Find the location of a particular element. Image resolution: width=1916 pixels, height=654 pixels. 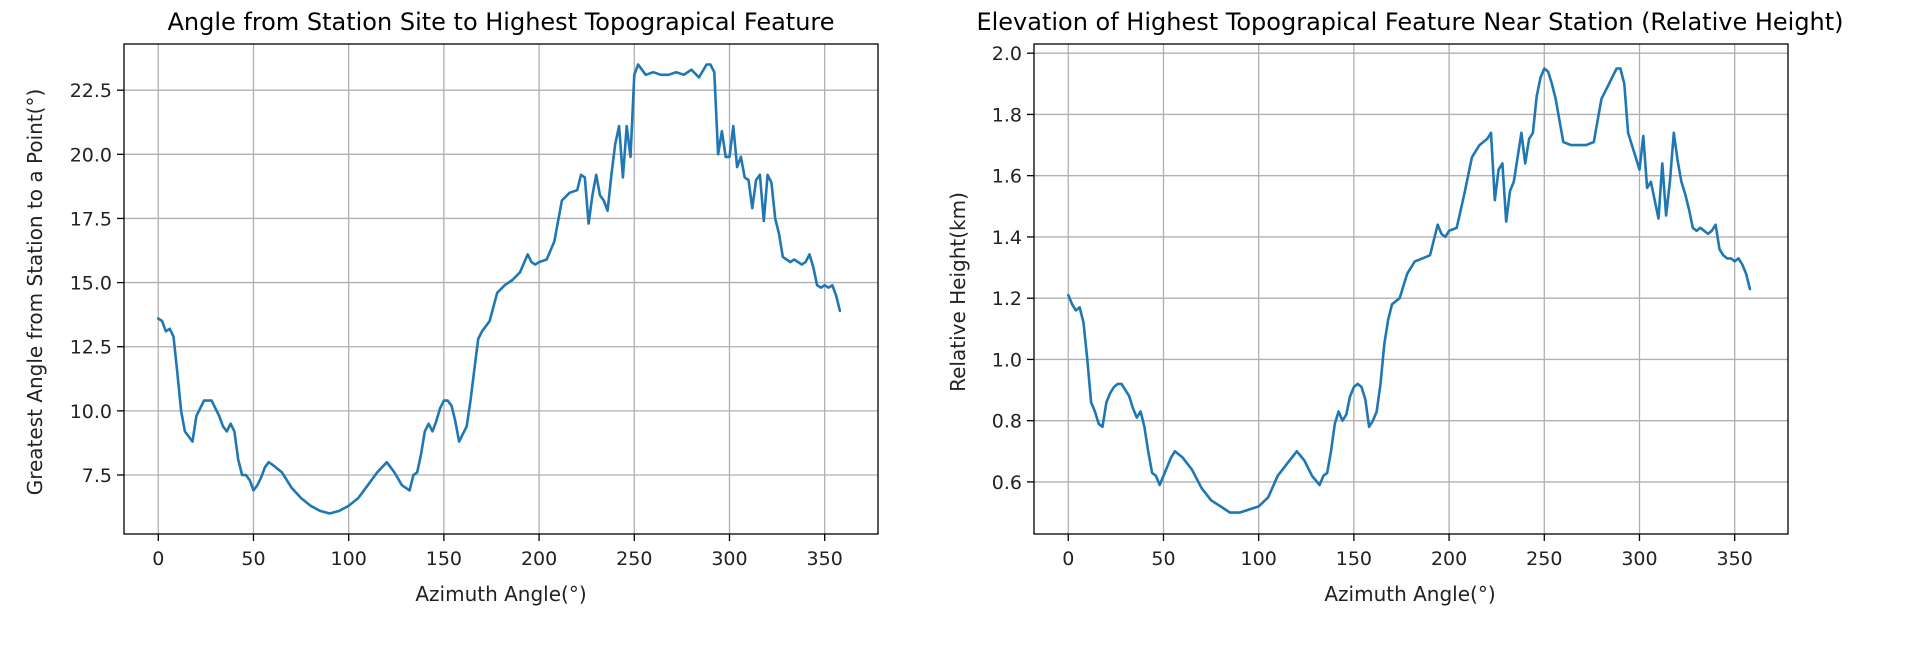

y-tick-label: 1.0 is located at coordinates (1007, 360).